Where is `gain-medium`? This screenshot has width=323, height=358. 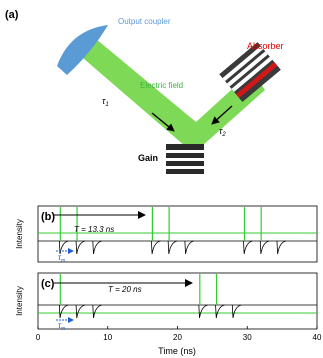 gain-medium is located at coordinates (185, 160).